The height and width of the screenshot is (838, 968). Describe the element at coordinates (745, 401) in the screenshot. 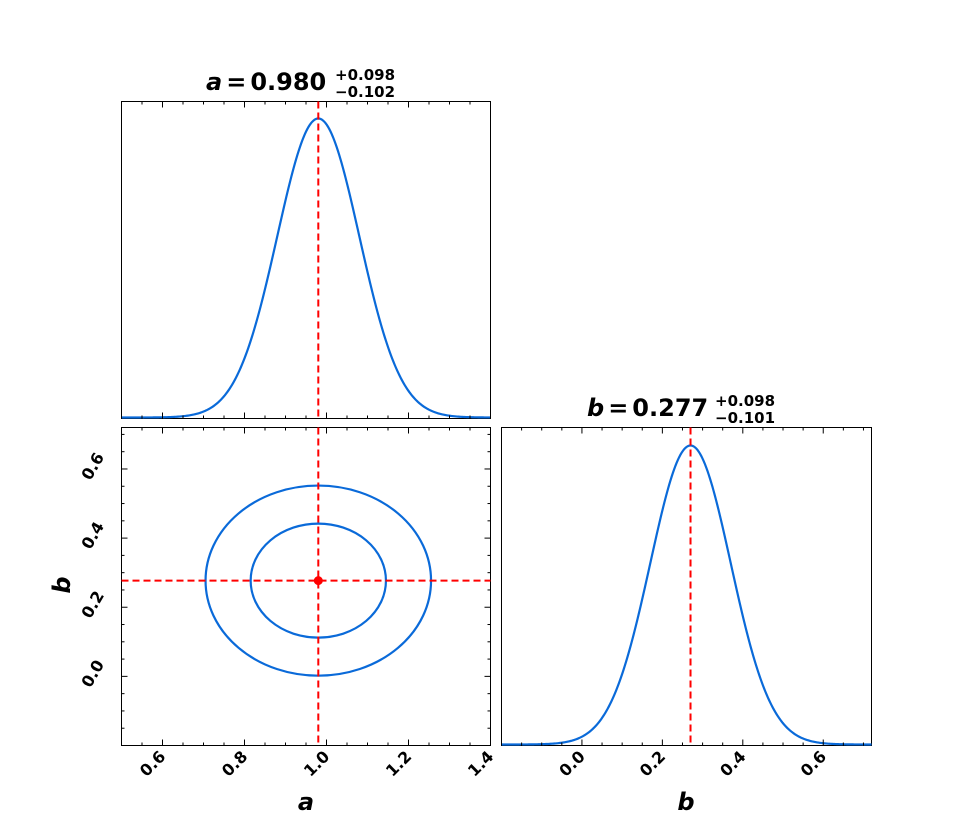

I see `title-b-plus: +0.098` at that location.